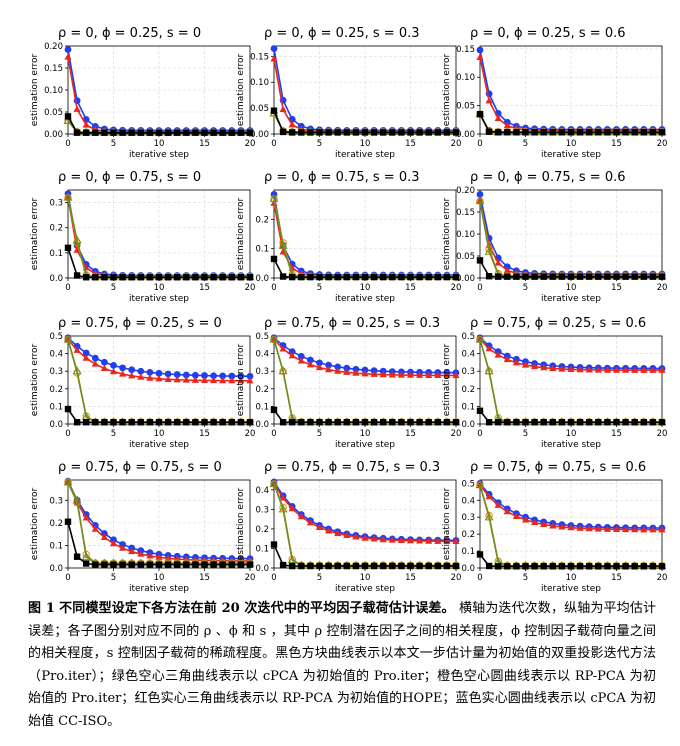 The width and height of the screenshot is (680, 746). Describe the element at coordinates (56, 337) in the screenshot. I see `y-tick-label: 0.5` at that location.